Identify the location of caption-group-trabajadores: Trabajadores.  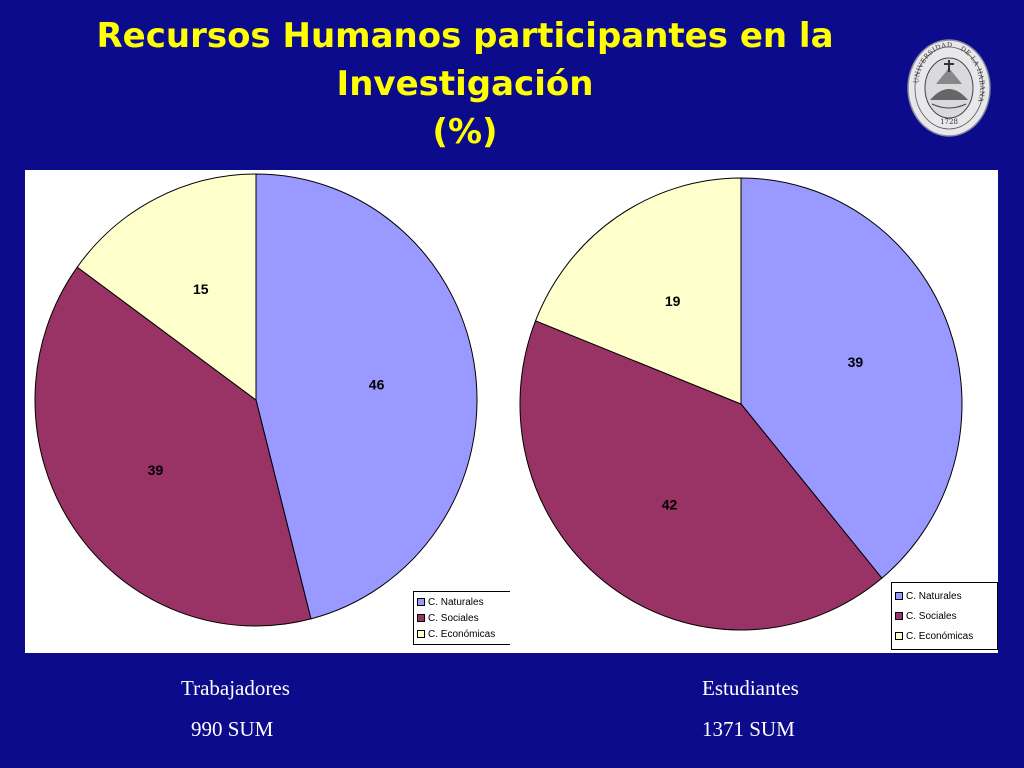
(235, 688).